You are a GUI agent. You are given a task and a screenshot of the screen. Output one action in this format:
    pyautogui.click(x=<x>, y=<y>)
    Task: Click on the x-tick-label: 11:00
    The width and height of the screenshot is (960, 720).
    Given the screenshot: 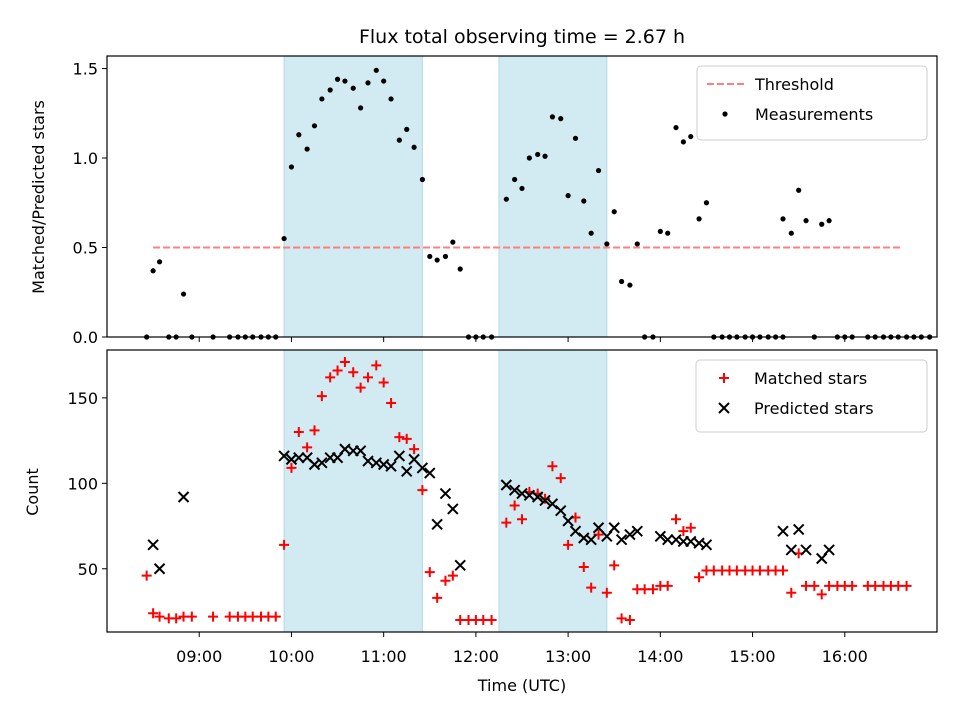 What is the action you would take?
    pyautogui.click(x=384, y=656)
    